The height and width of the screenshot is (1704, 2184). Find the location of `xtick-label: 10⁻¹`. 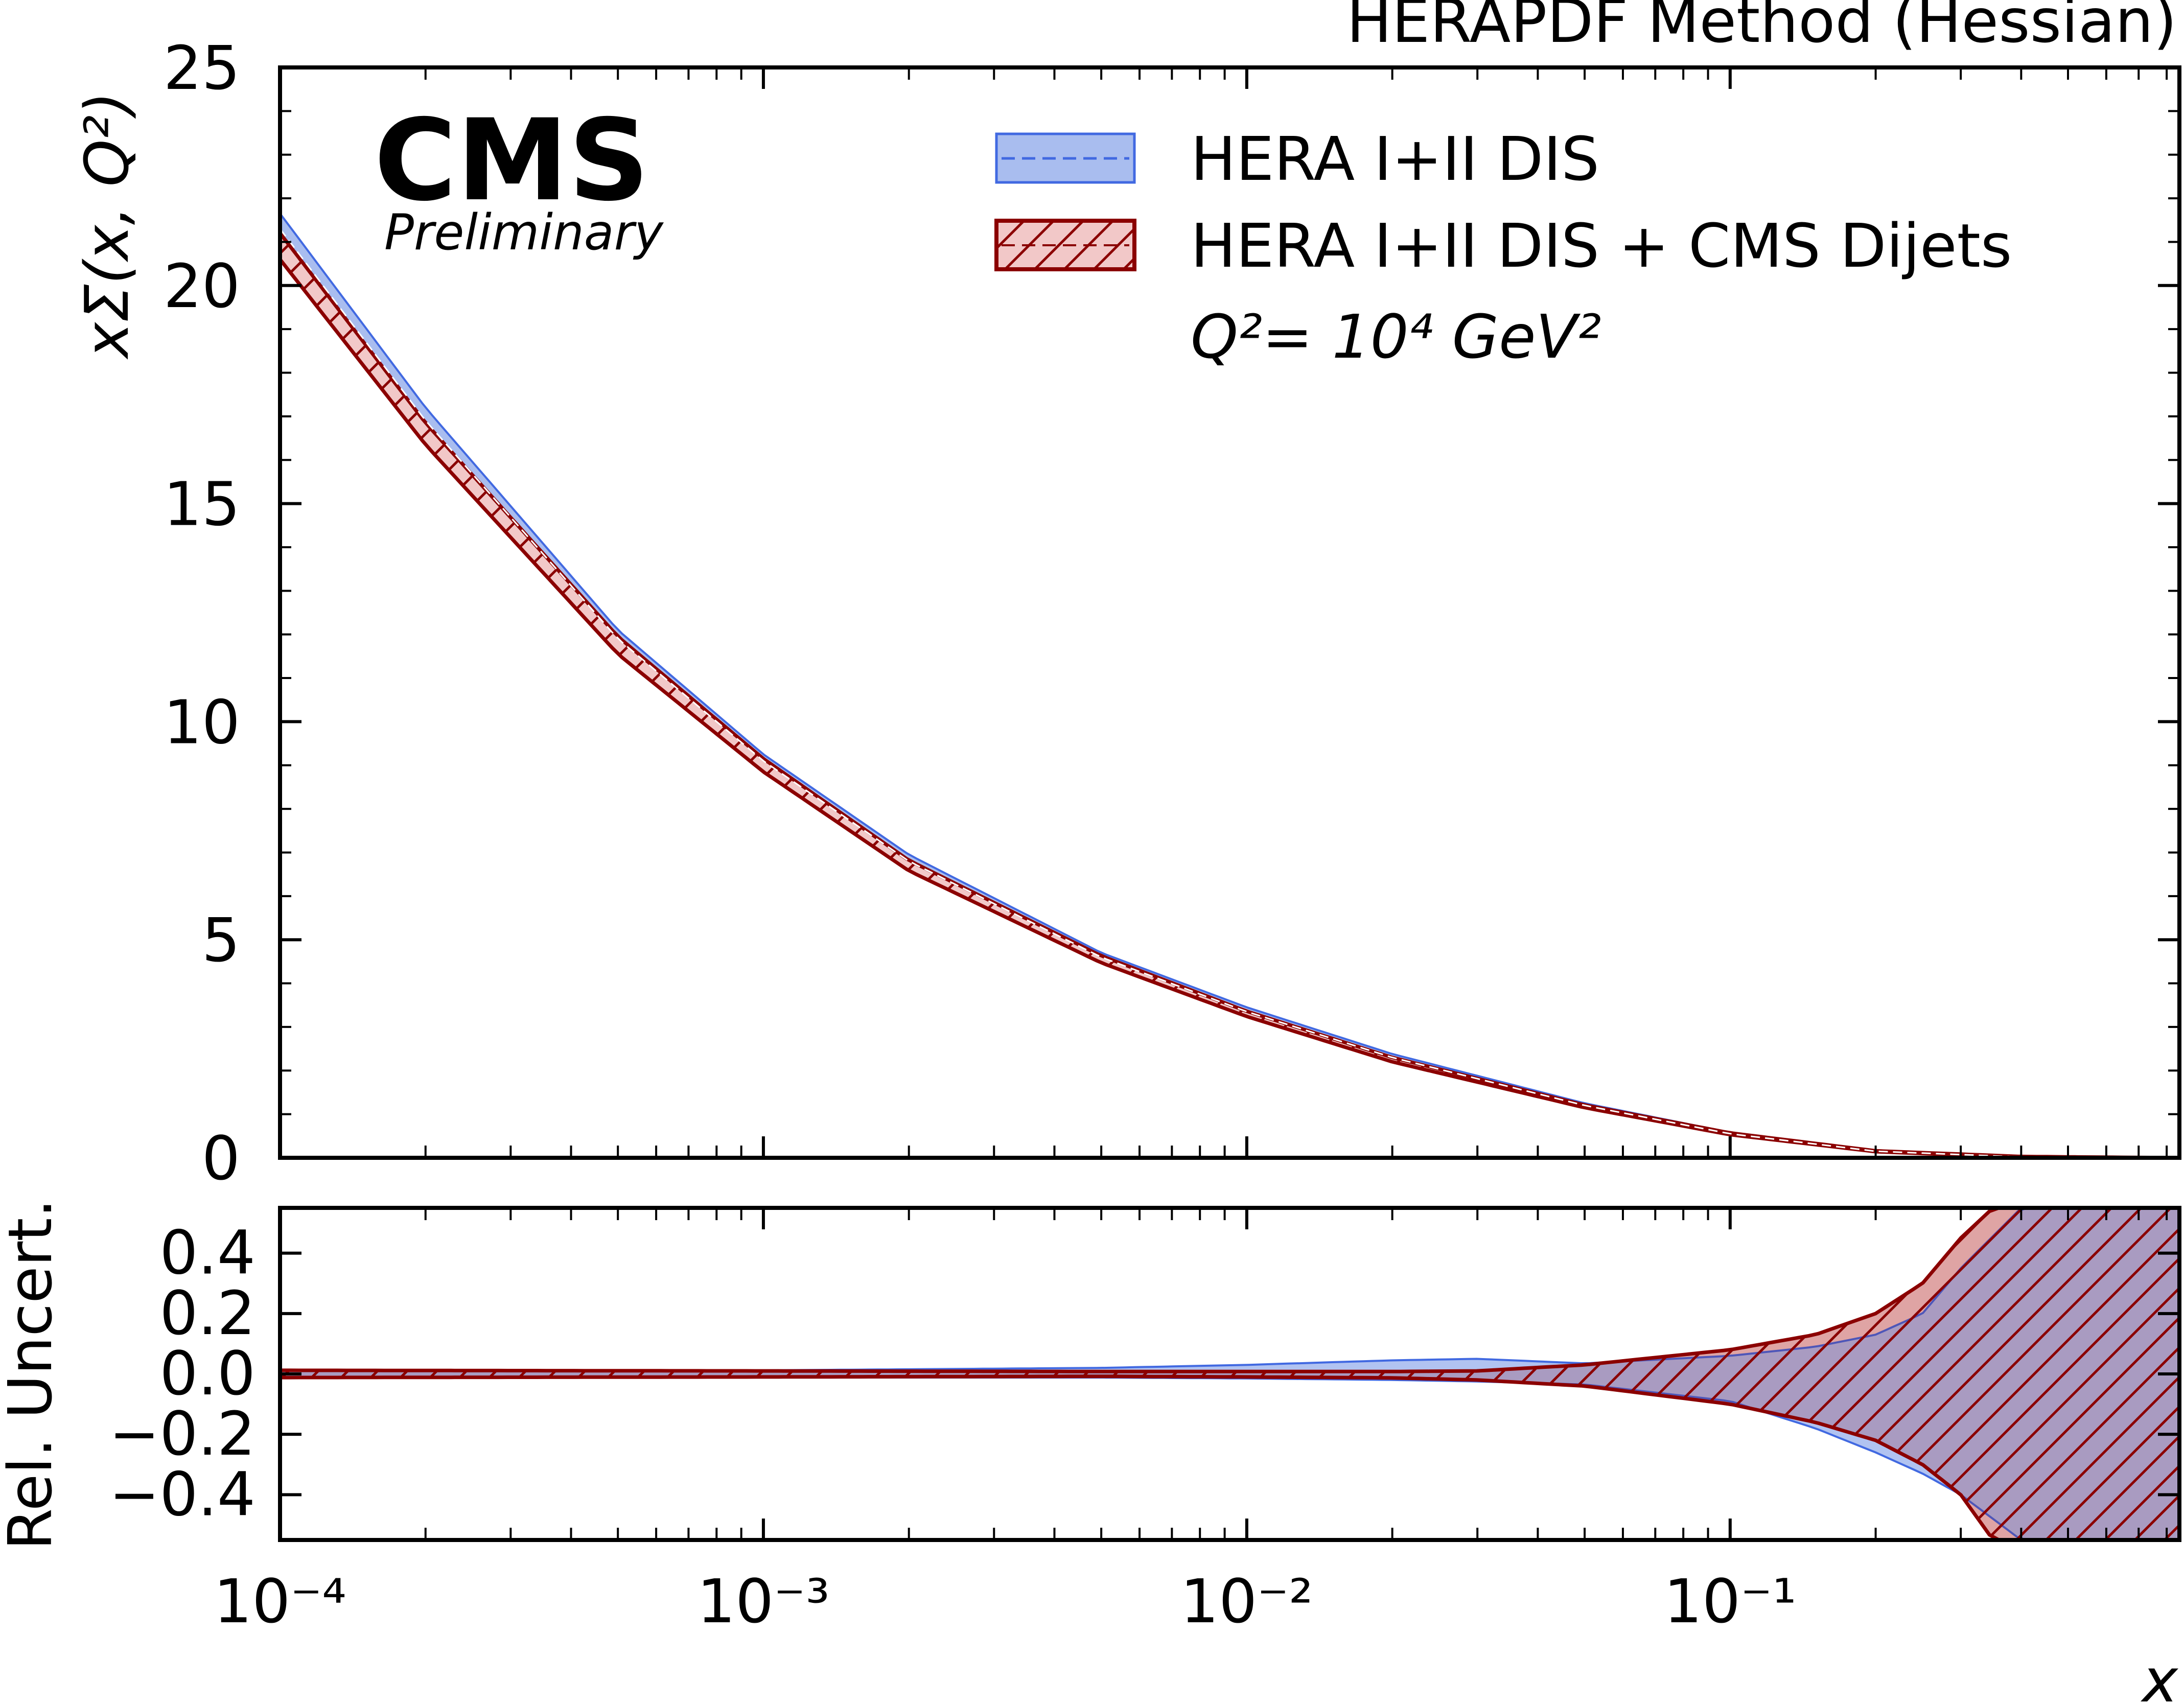

xtick-label: 10⁻¹ is located at coordinates (1730, 1602).